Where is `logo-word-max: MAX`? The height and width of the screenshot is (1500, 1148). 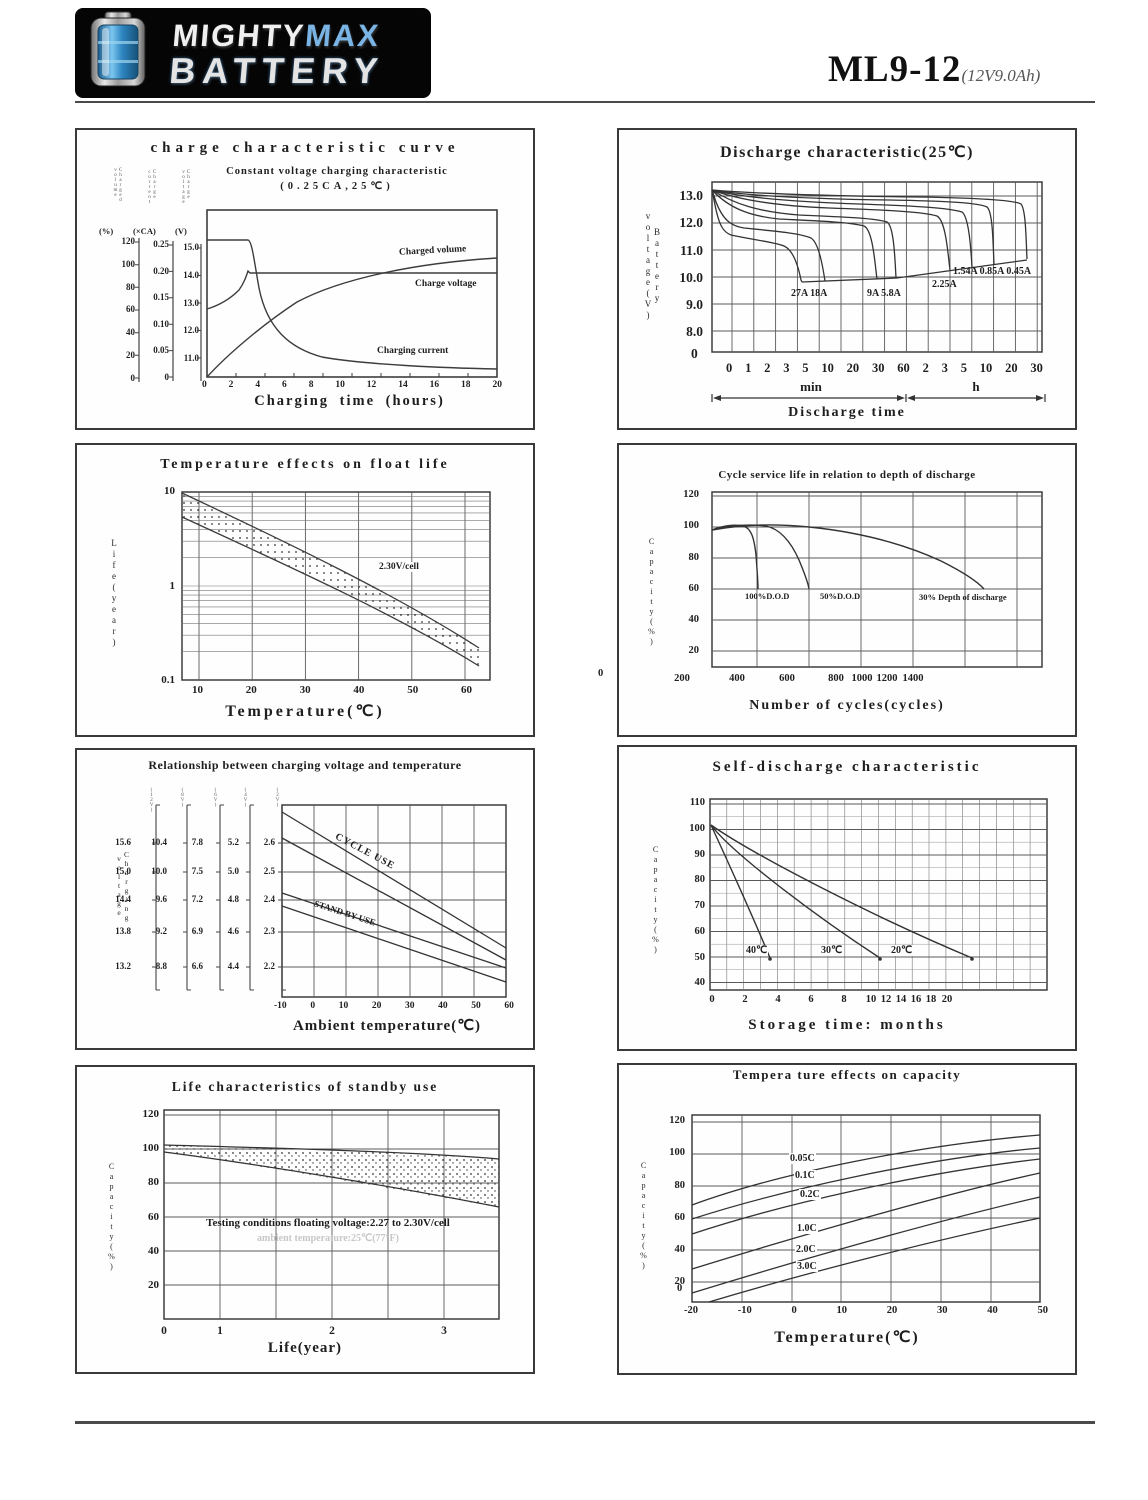 logo-word-max: MAX is located at coordinates (342, 35).